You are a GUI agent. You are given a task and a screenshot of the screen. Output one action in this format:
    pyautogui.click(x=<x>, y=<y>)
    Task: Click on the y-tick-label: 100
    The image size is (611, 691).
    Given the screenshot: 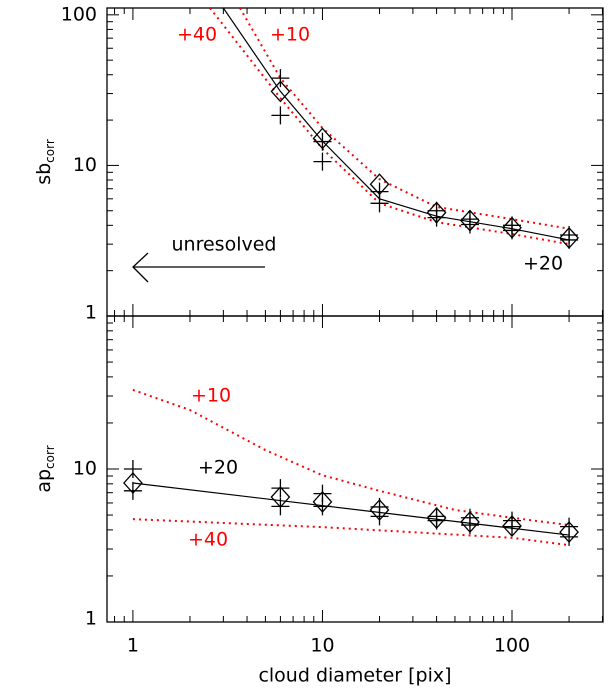 What is the action you would take?
    pyautogui.click(x=79, y=14)
    